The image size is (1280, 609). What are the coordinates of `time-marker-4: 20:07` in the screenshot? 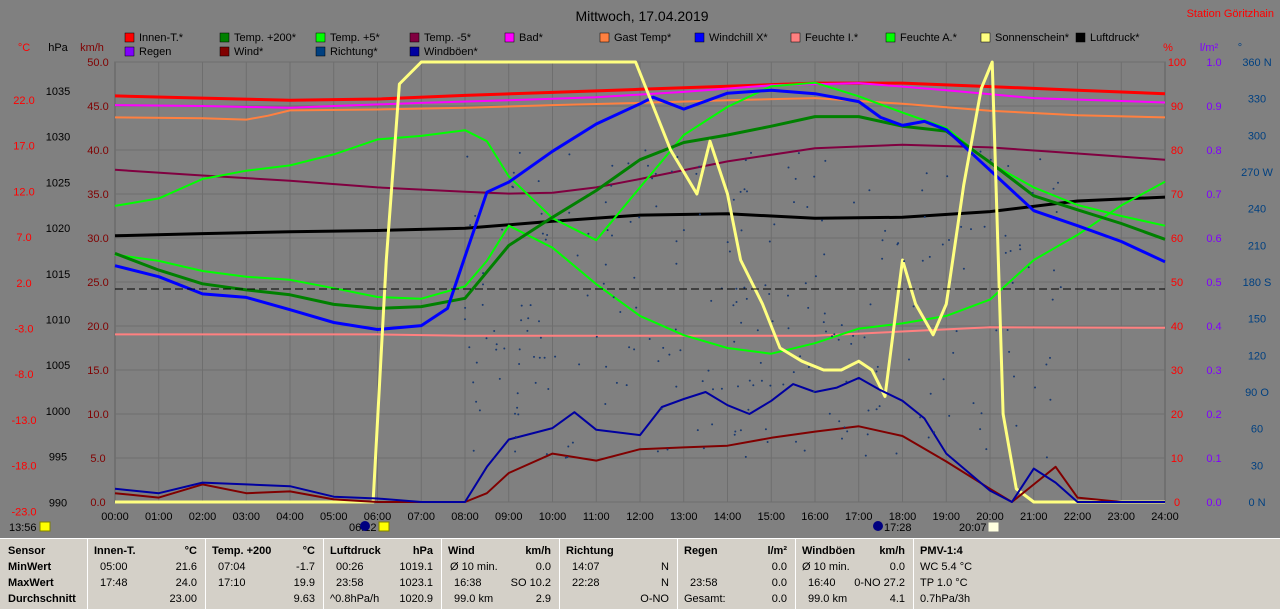 It's located at (979, 527).